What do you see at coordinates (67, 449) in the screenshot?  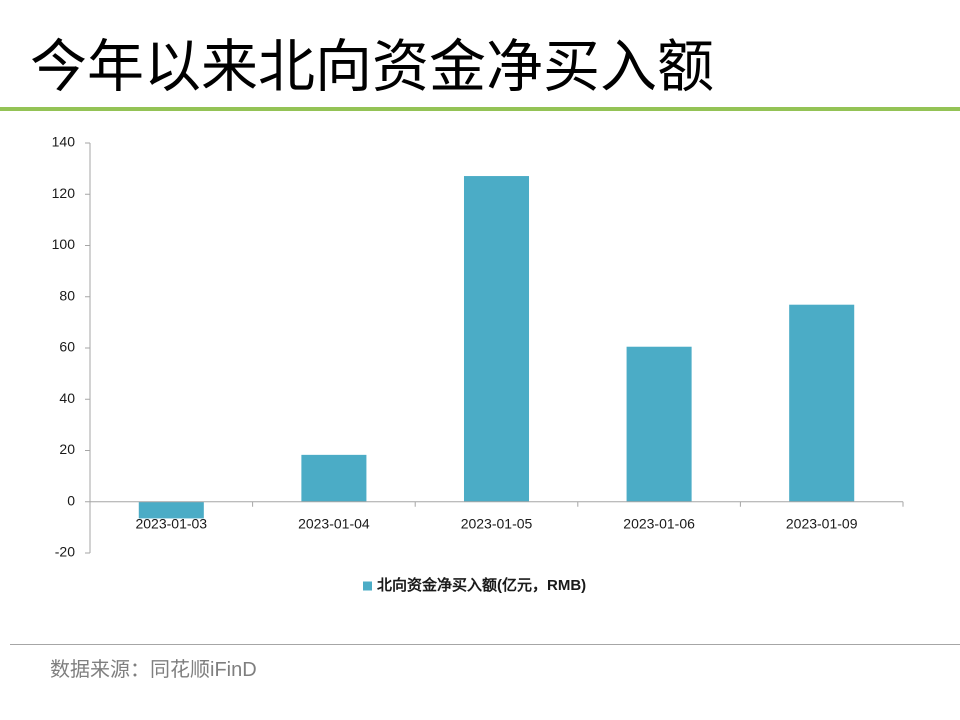 I see `y-tick-label: 20` at bounding box center [67, 449].